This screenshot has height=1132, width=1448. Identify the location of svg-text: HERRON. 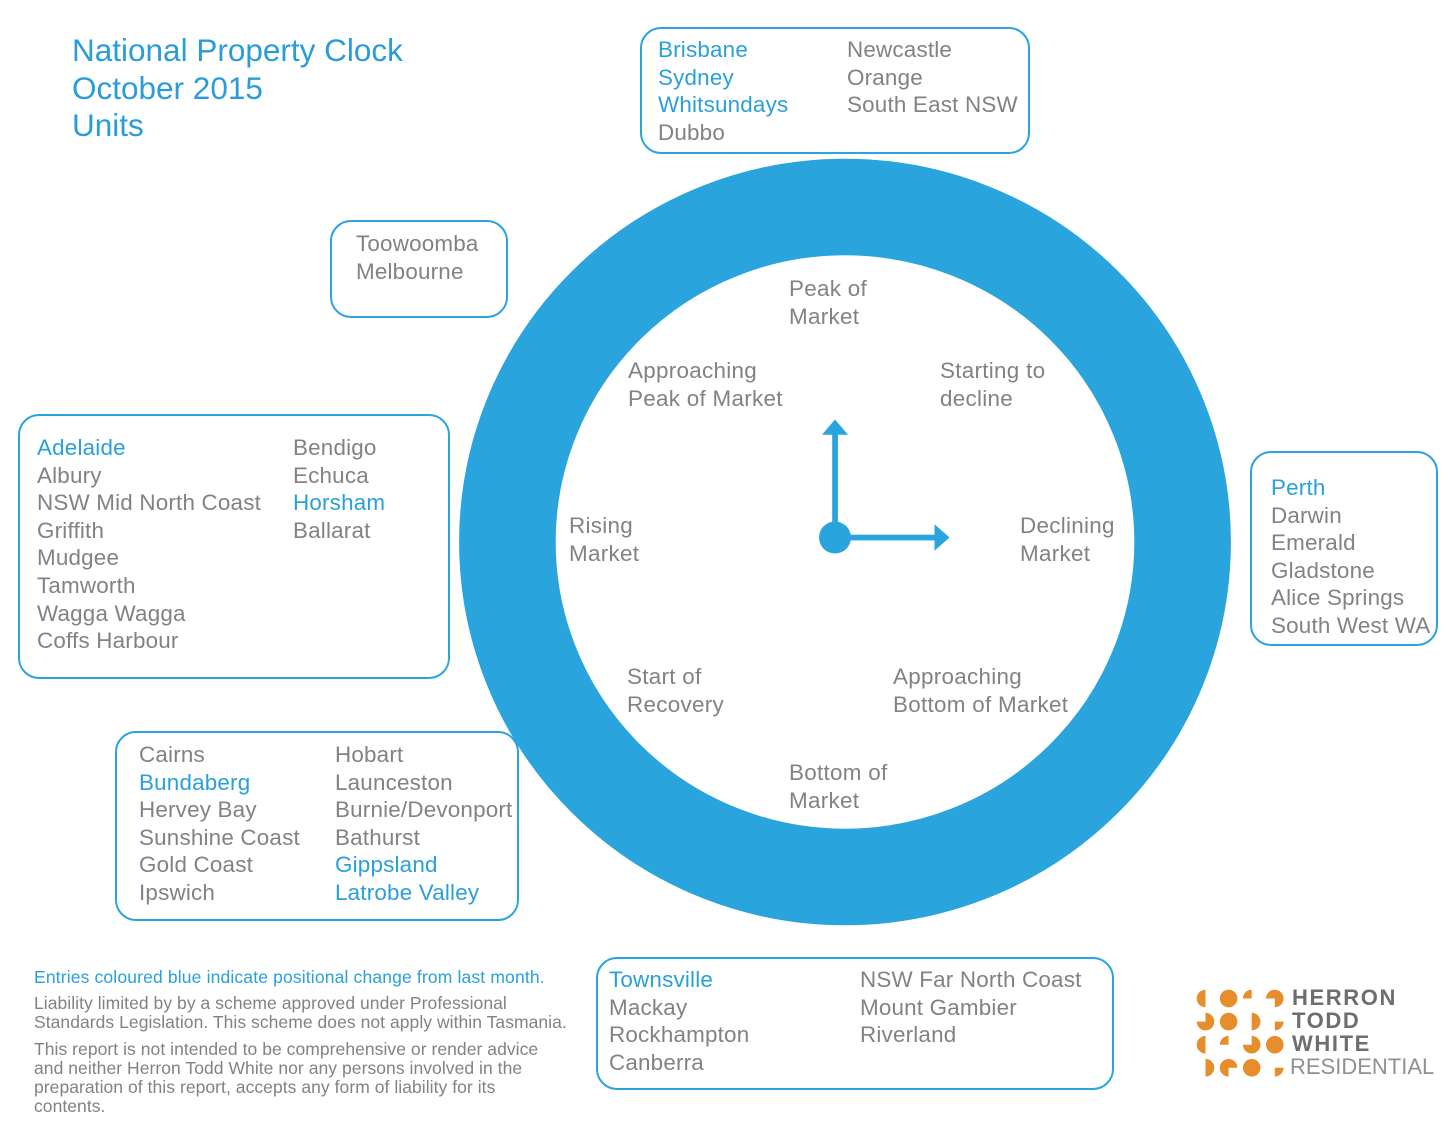
(1344, 997).